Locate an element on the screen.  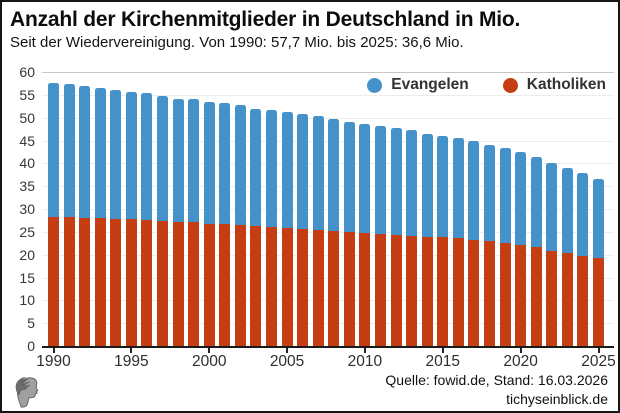
y-tick-label-10: 10 is located at coordinates (27, 300).